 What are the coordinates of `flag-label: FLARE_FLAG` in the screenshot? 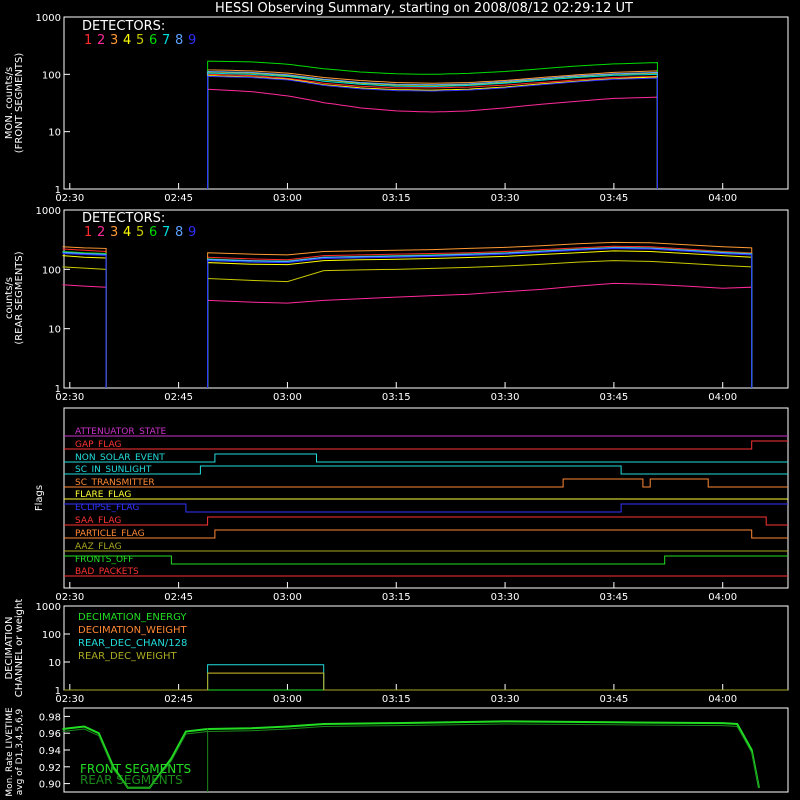 It's located at (103, 495).